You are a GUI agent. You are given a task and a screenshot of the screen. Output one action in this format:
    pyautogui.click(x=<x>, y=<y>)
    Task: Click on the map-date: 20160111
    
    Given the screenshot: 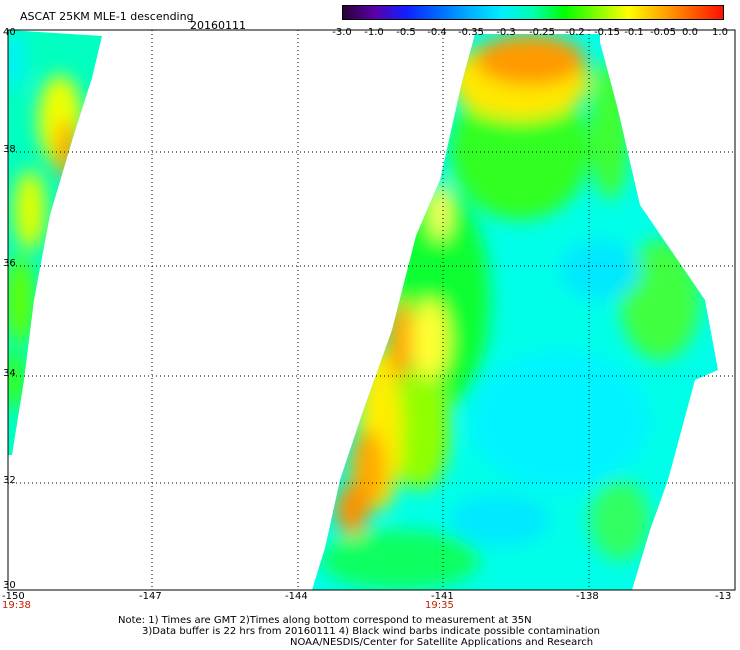 What is the action you would take?
    pyautogui.click(x=218, y=25)
    